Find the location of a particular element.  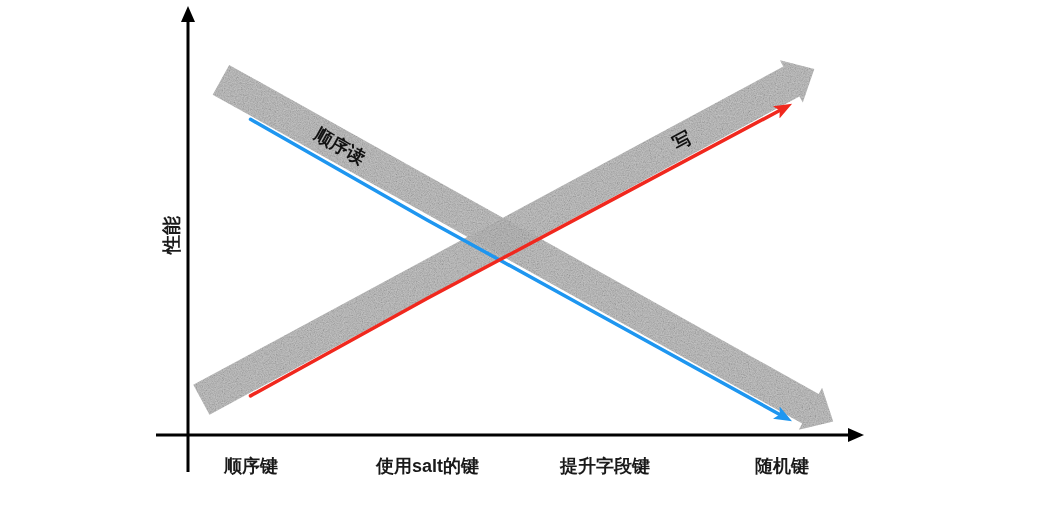

x-tick-label: 顺序键 is located at coordinates (250, 466).